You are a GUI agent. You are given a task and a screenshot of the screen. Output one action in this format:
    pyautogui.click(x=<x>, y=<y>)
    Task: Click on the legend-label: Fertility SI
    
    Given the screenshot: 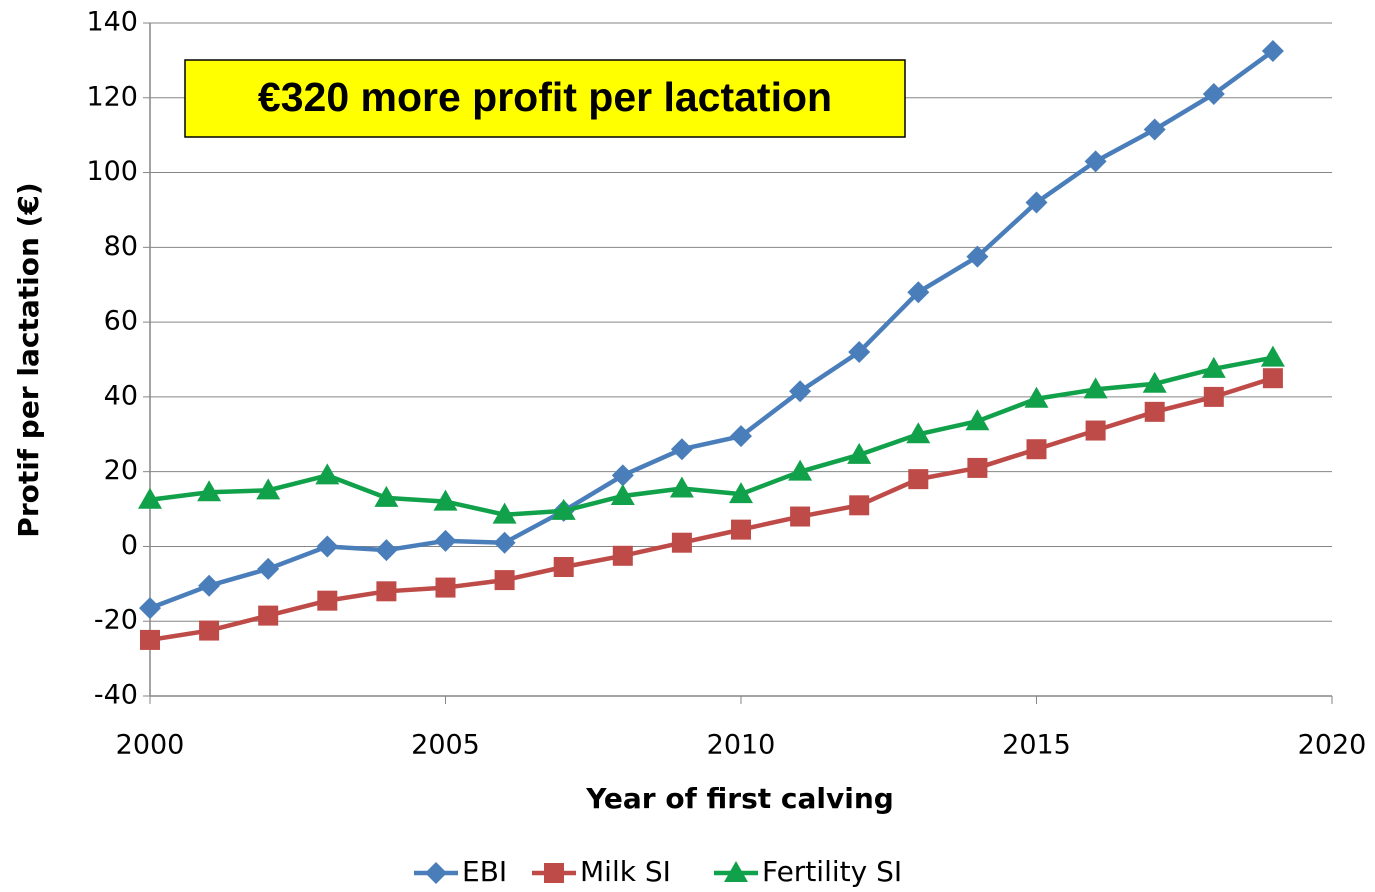 What is the action you would take?
    pyautogui.click(x=832, y=871)
    